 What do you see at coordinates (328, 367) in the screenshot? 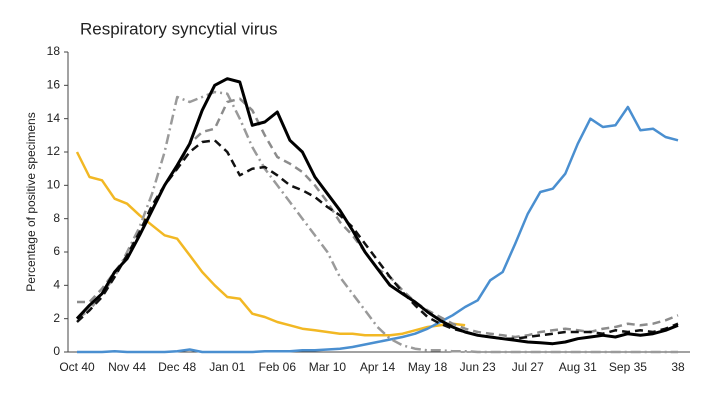
I see `x-tick-label: Mar 10` at bounding box center [328, 367].